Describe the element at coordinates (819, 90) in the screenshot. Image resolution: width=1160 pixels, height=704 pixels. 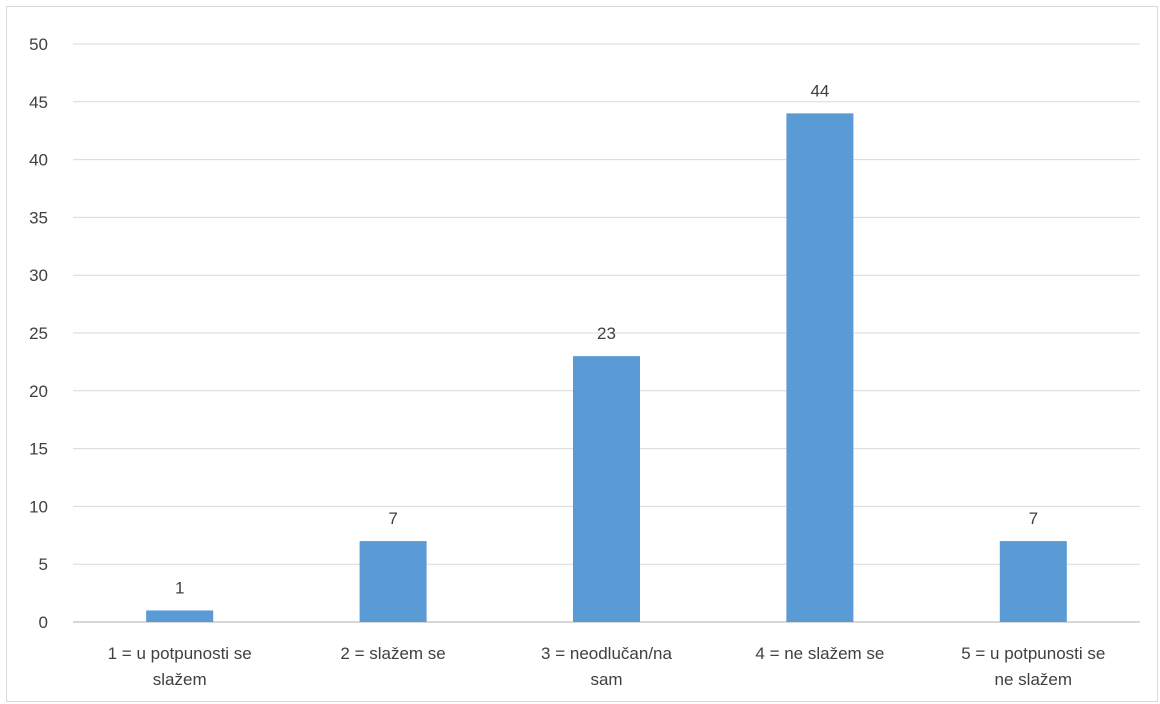
I see `data-label: 44` at that location.